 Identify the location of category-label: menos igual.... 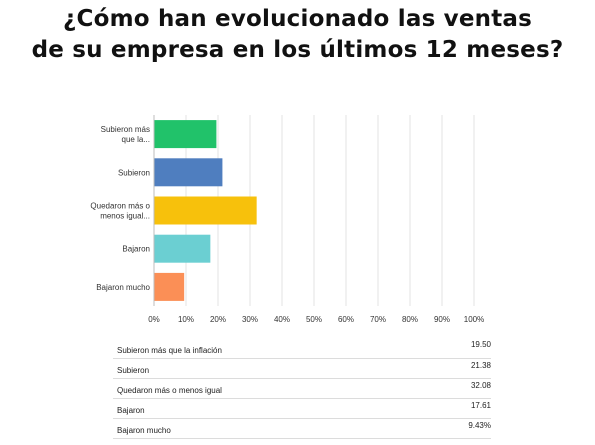
(125, 216).